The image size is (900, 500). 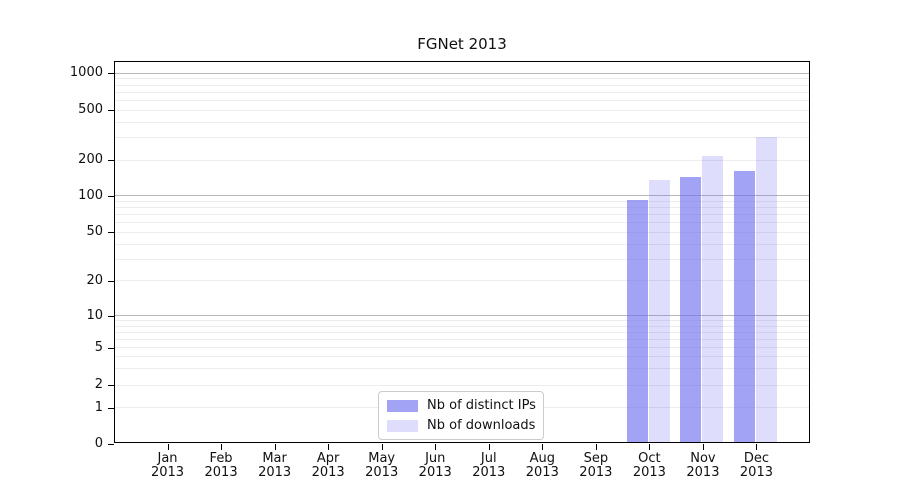 I want to click on x-tick-aug, so click(x=543, y=447).